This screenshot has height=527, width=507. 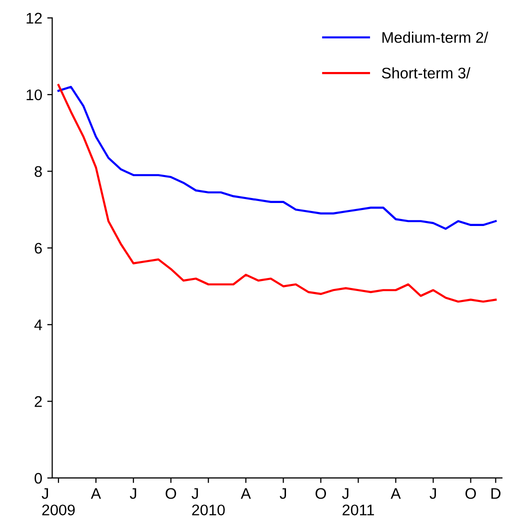 I want to click on x-tick-label: J 2009, so click(x=58, y=502).